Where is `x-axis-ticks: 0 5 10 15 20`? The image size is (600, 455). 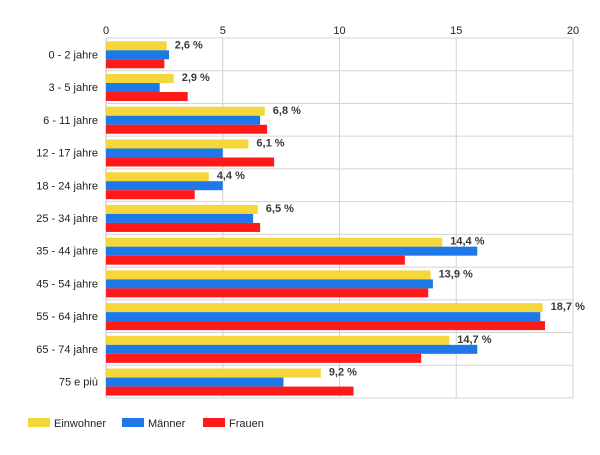 x-axis-ticks: 0 5 10 15 20 is located at coordinates (341, 31).